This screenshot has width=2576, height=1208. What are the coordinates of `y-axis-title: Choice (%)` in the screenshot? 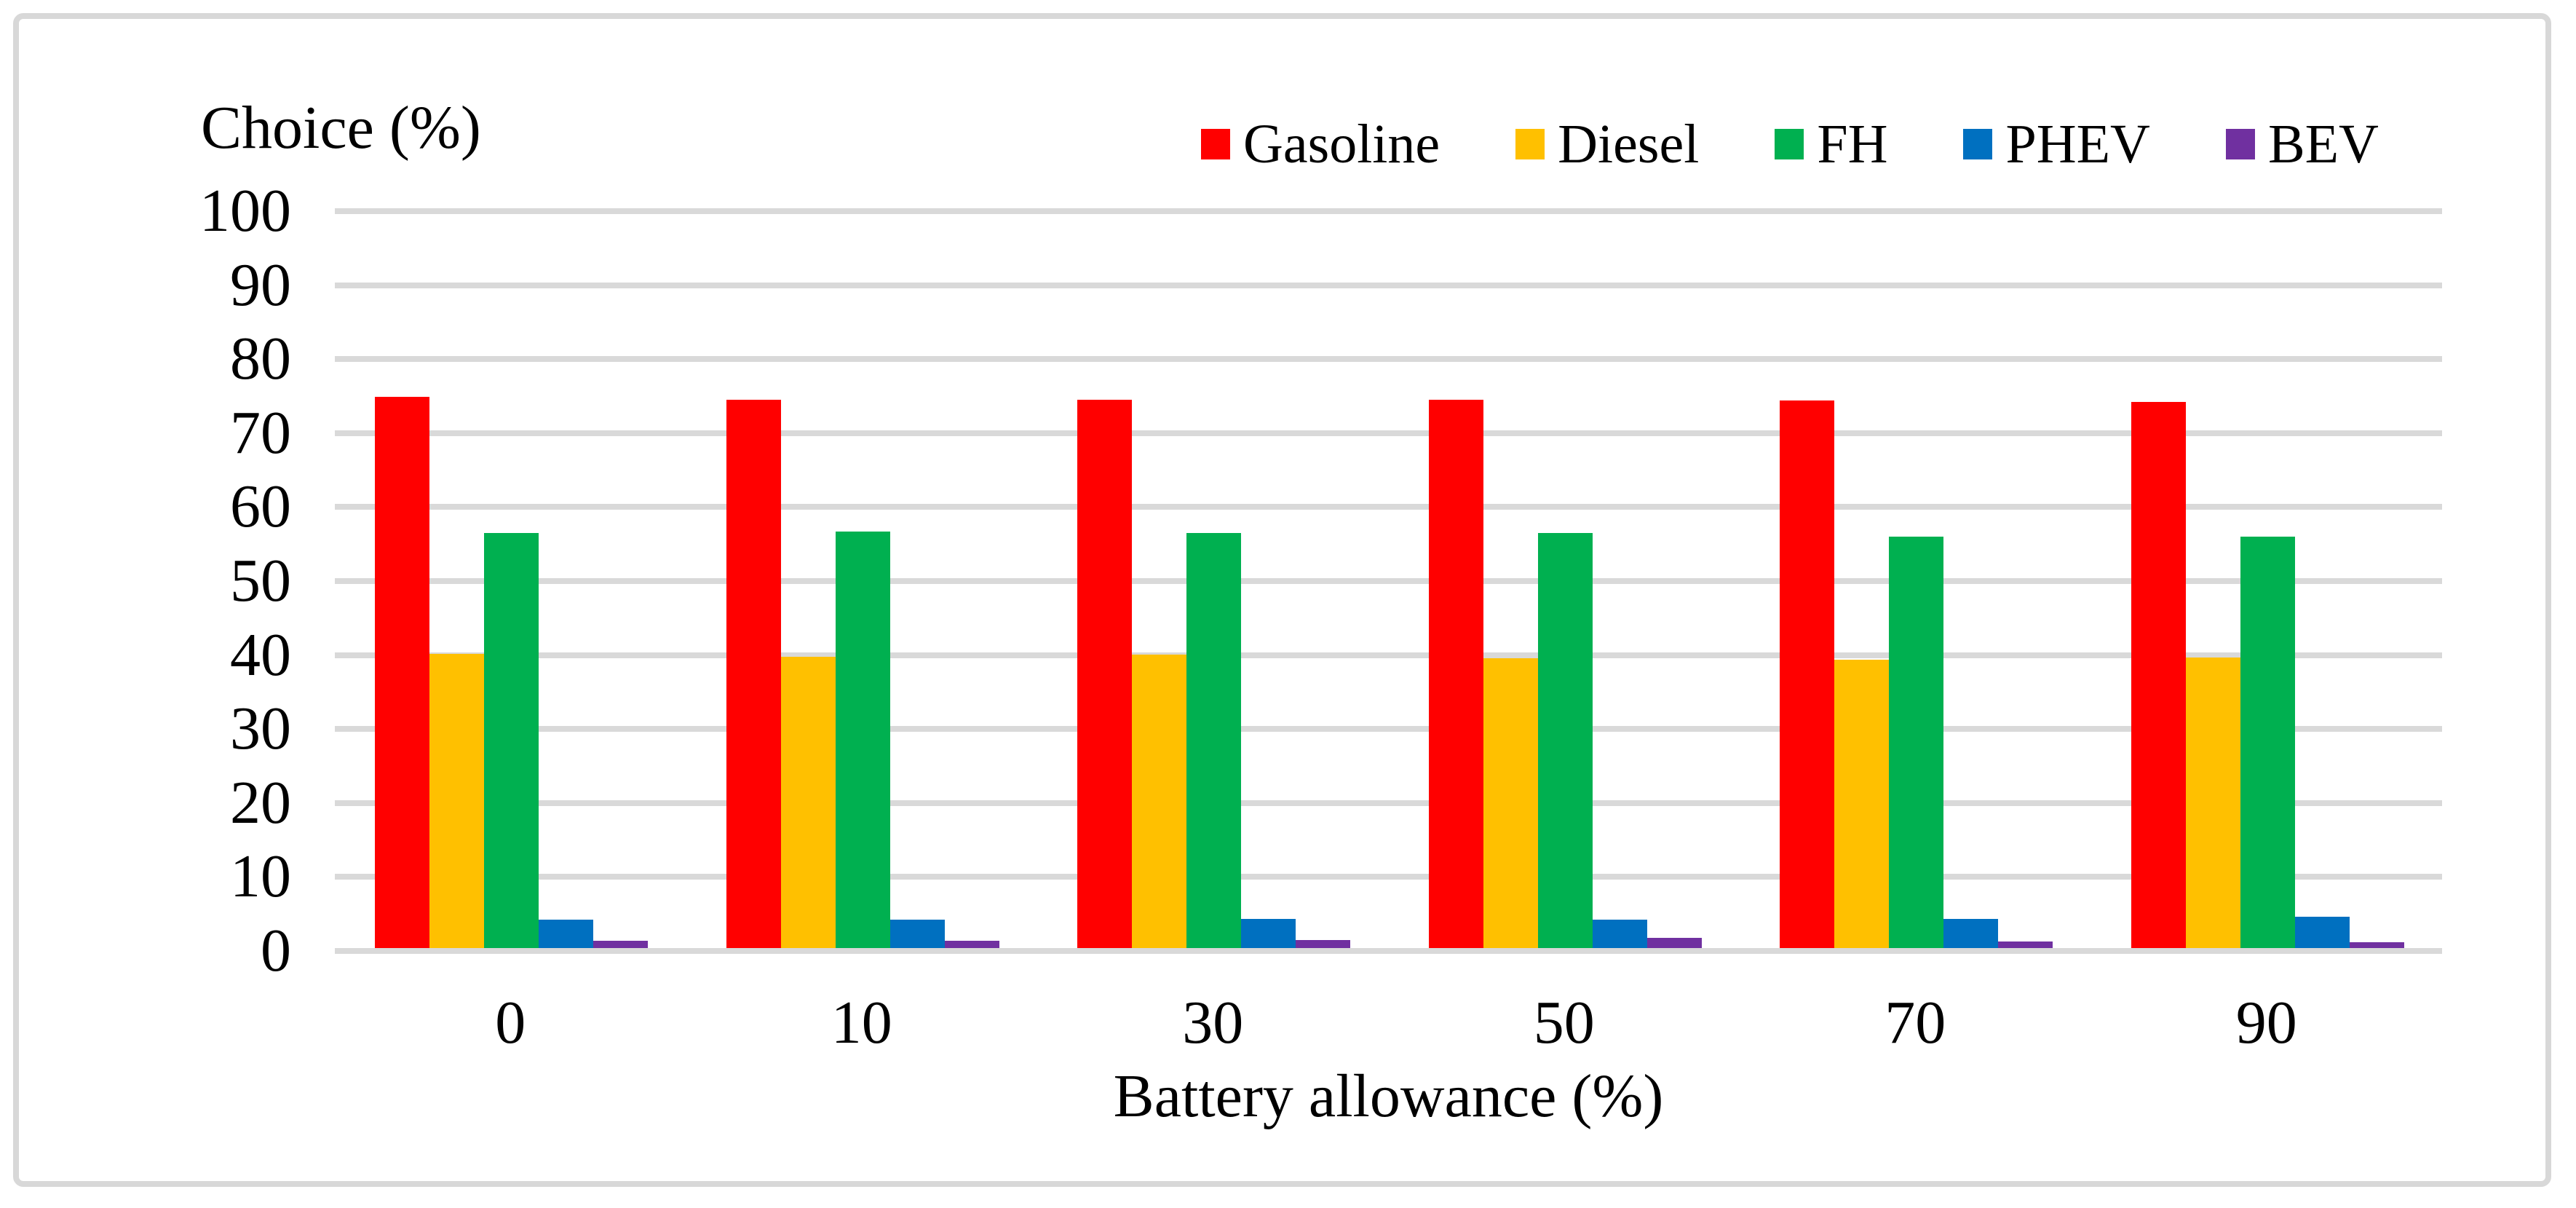 It's located at (341, 128).